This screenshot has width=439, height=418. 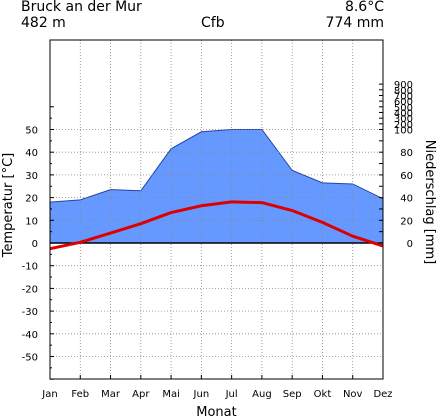 What do you see at coordinates (406, 176) in the screenshot?
I see `precip-tick-label: 60` at bounding box center [406, 176].